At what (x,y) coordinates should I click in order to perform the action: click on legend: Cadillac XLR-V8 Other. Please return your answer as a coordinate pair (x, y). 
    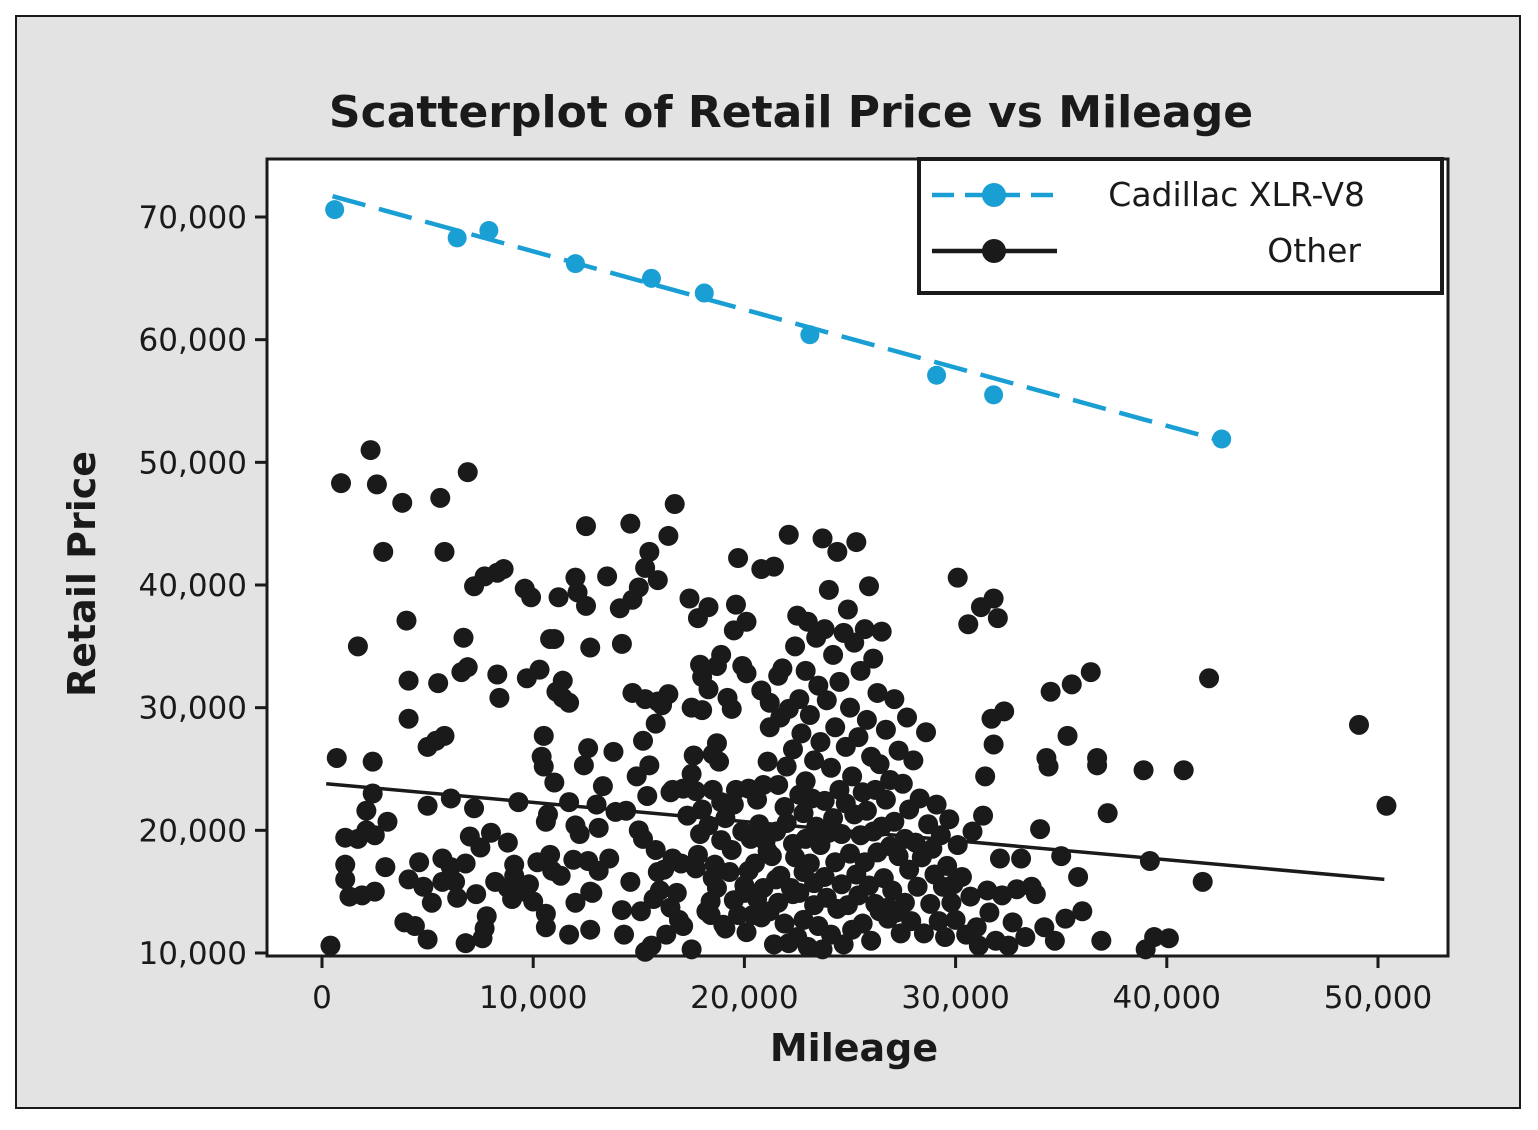
    Looking at the image, I should click on (1180, 226).